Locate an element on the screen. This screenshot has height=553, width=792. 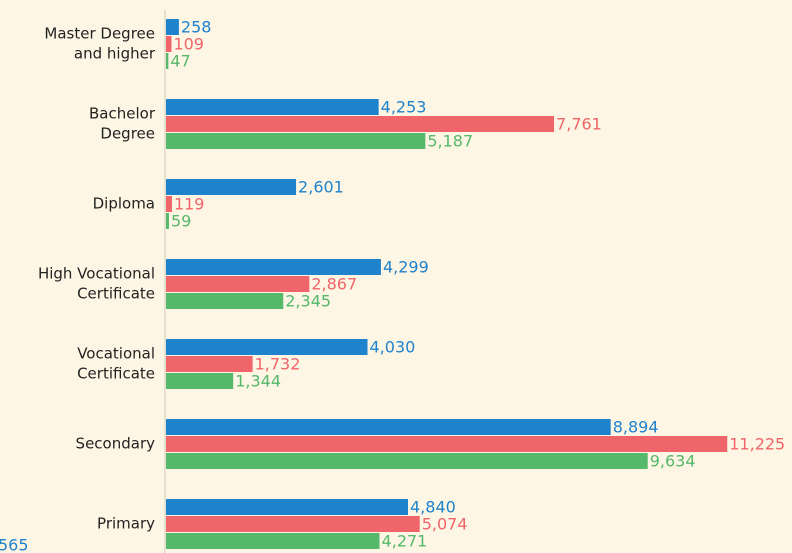
category-label: High Vocational is located at coordinates (96, 274).